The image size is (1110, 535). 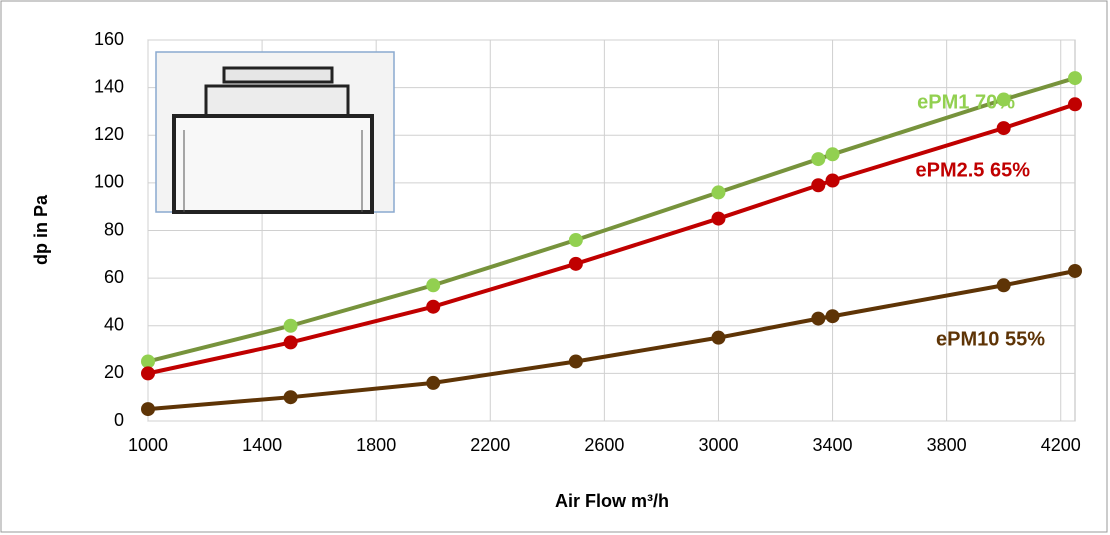 What do you see at coordinates (109, 39) in the screenshot?
I see `y-tick-label: 160` at bounding box center [109, 39].